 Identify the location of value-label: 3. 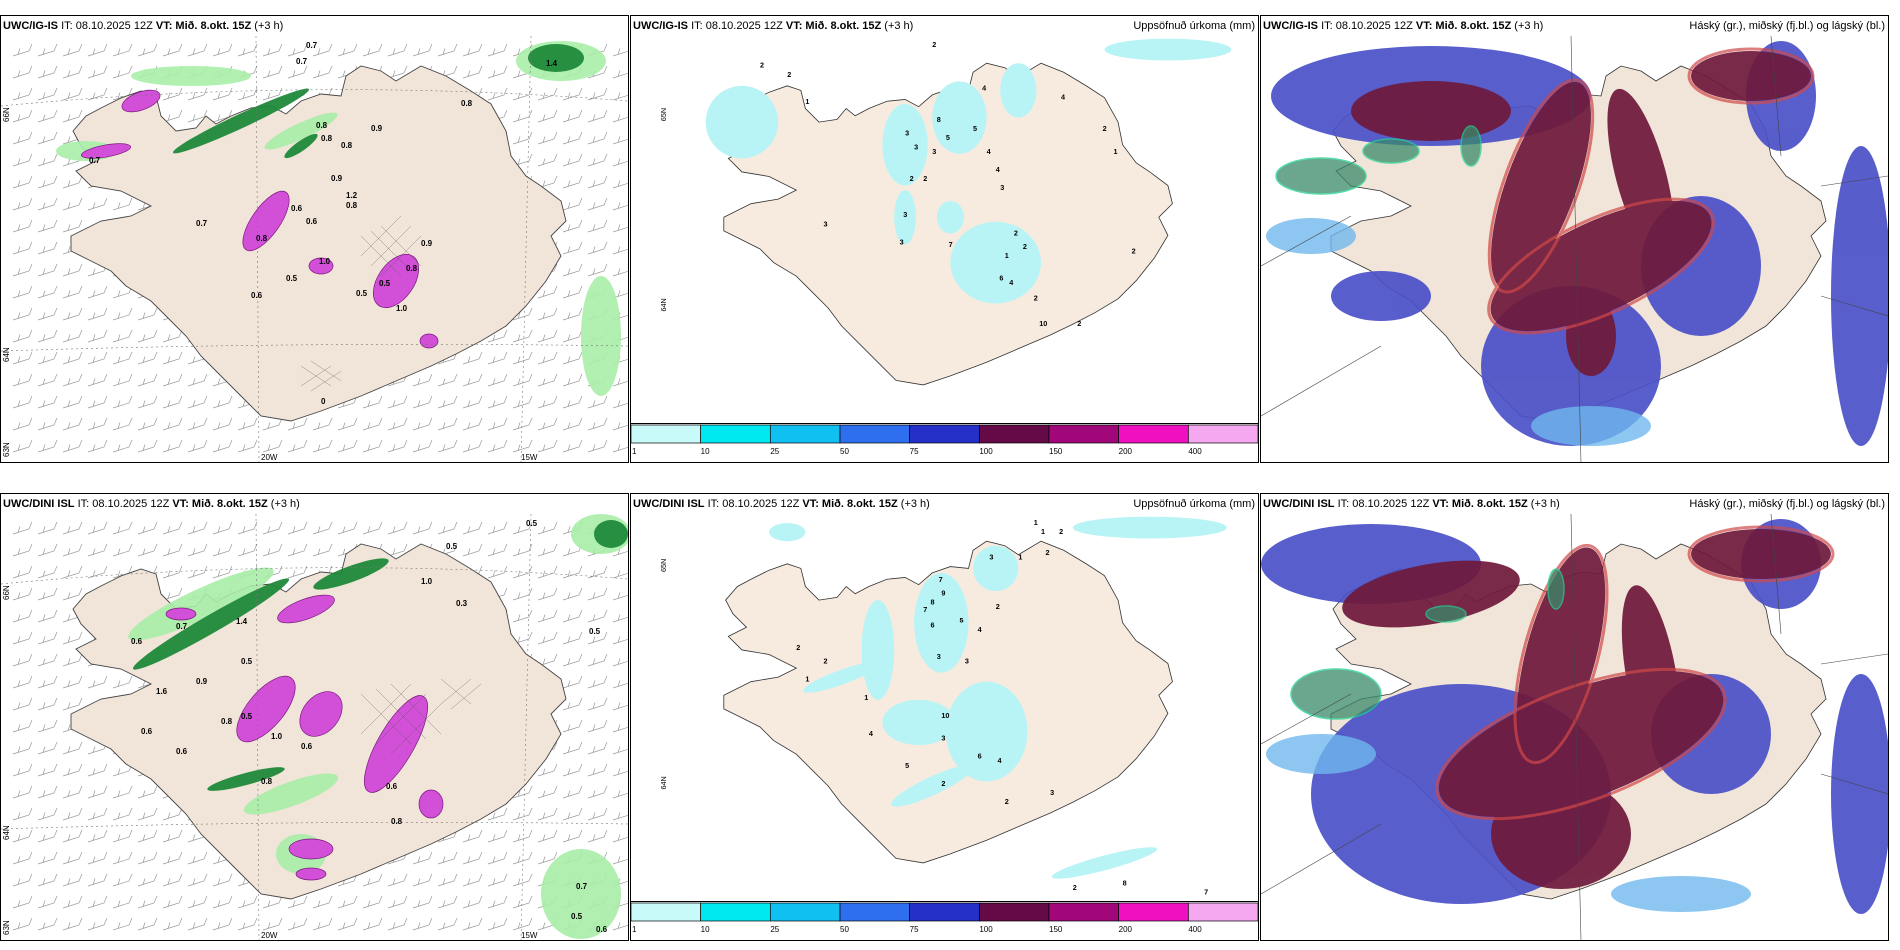
(902, 241).